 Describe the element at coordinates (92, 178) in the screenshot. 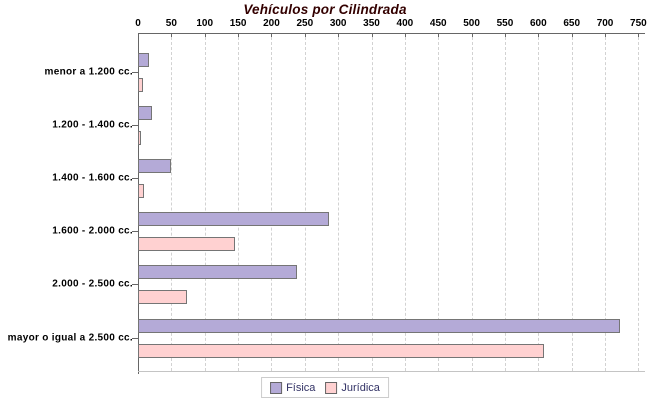

I see `category-label: 1.400 - 1.600 cc.` at that location.